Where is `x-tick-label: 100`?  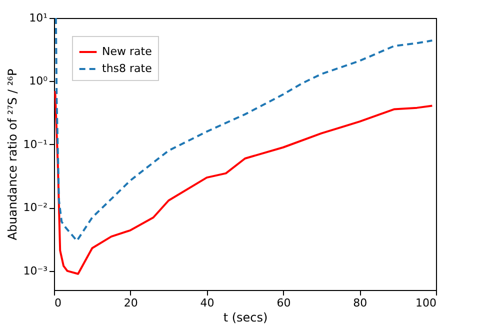
x-tick-label: 100 is located at coordinates (426, 303).